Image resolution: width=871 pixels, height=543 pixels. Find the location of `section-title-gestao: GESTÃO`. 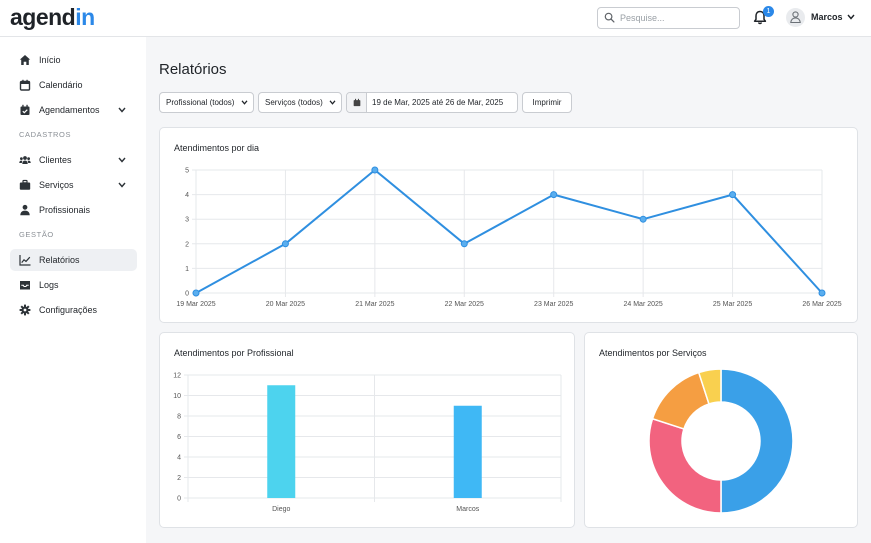

section-title-gestao: GESTÃO is located at coordinates (36, 234).